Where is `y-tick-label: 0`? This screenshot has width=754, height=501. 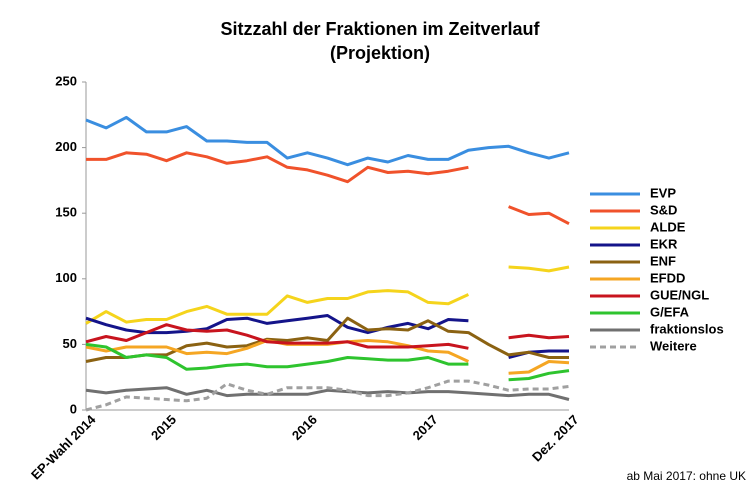 y-tick-label: 0 is located at coordinates (73, 408).